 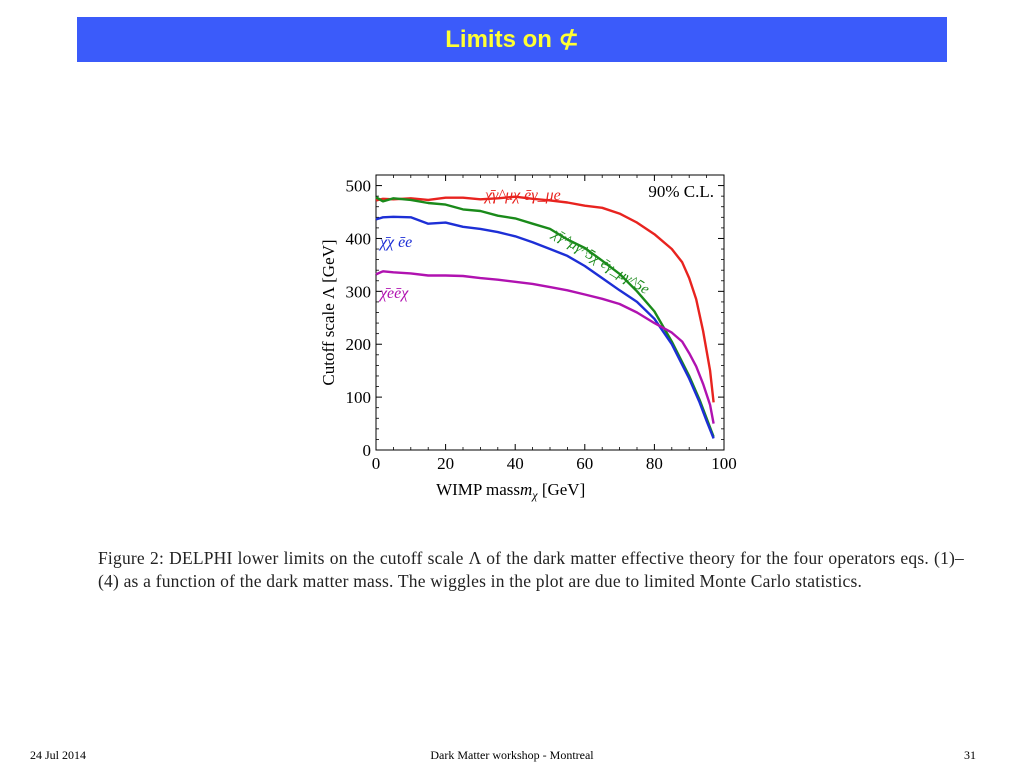 I want to click on label-scalar-operator: χ̄χ ēe, so click(x=395, y=242).